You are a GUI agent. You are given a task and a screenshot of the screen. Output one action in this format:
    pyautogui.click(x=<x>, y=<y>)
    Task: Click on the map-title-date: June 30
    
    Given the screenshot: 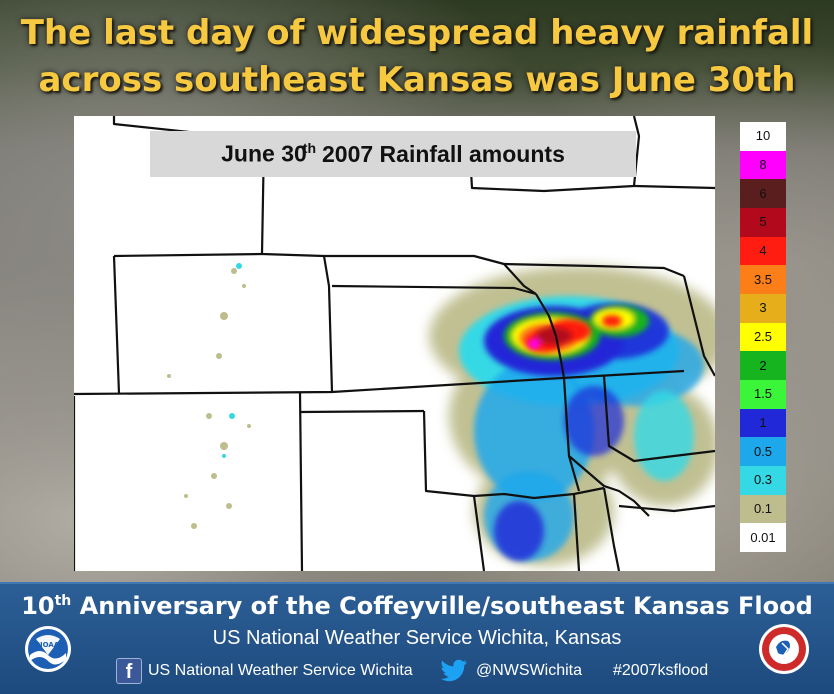 What is the action you would take?
    pyautogui.click(x=264, y=153)
    